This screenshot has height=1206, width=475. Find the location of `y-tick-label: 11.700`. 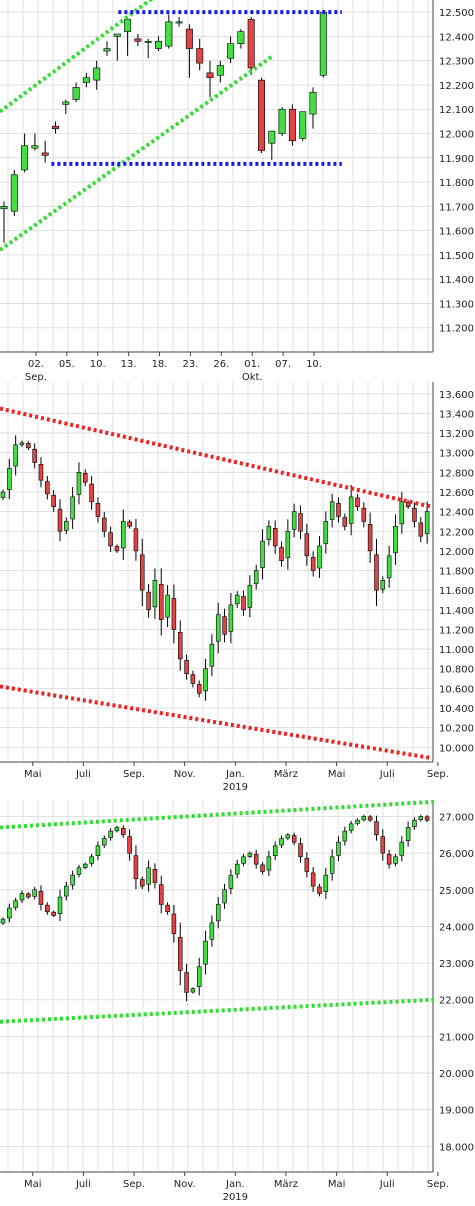

y-tick-label: 11.700 is located at coordinates (456, 207).